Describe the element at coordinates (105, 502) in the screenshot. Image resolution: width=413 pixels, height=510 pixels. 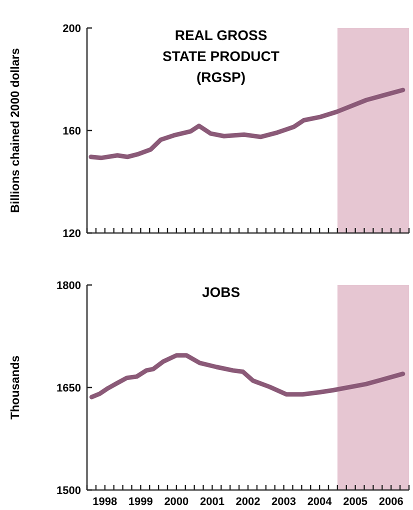
I see `x-tick-label: 1998` at that location.